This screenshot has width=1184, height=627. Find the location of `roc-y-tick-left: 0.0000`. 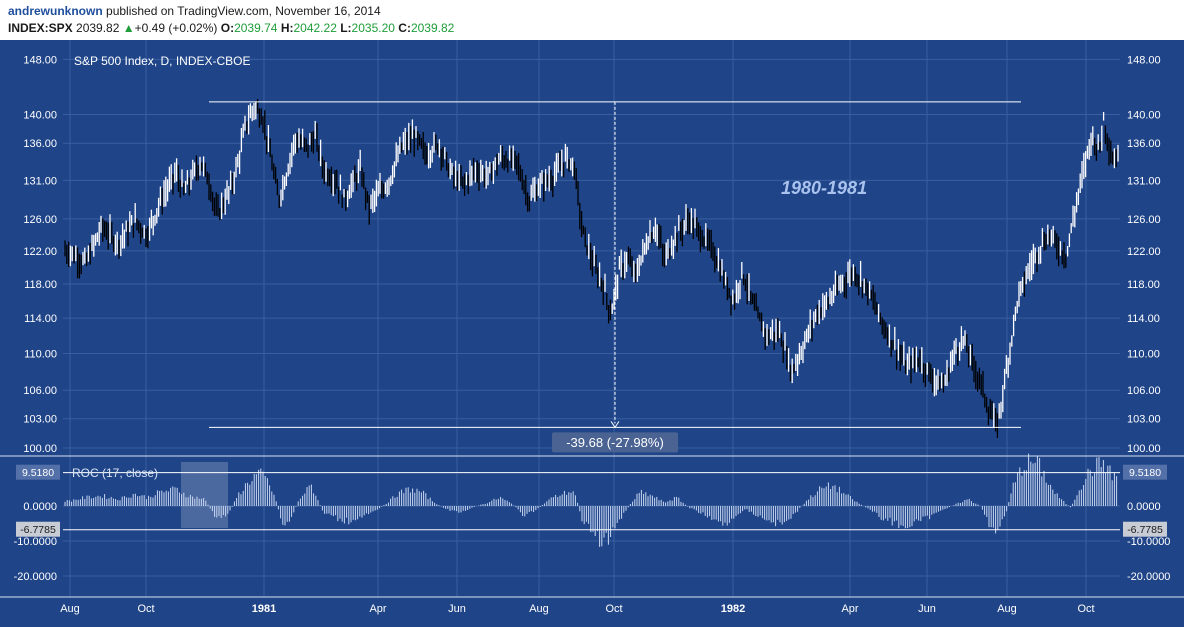

roc-y-tick-left: 0.0000 is located at coordinates (40, 507).